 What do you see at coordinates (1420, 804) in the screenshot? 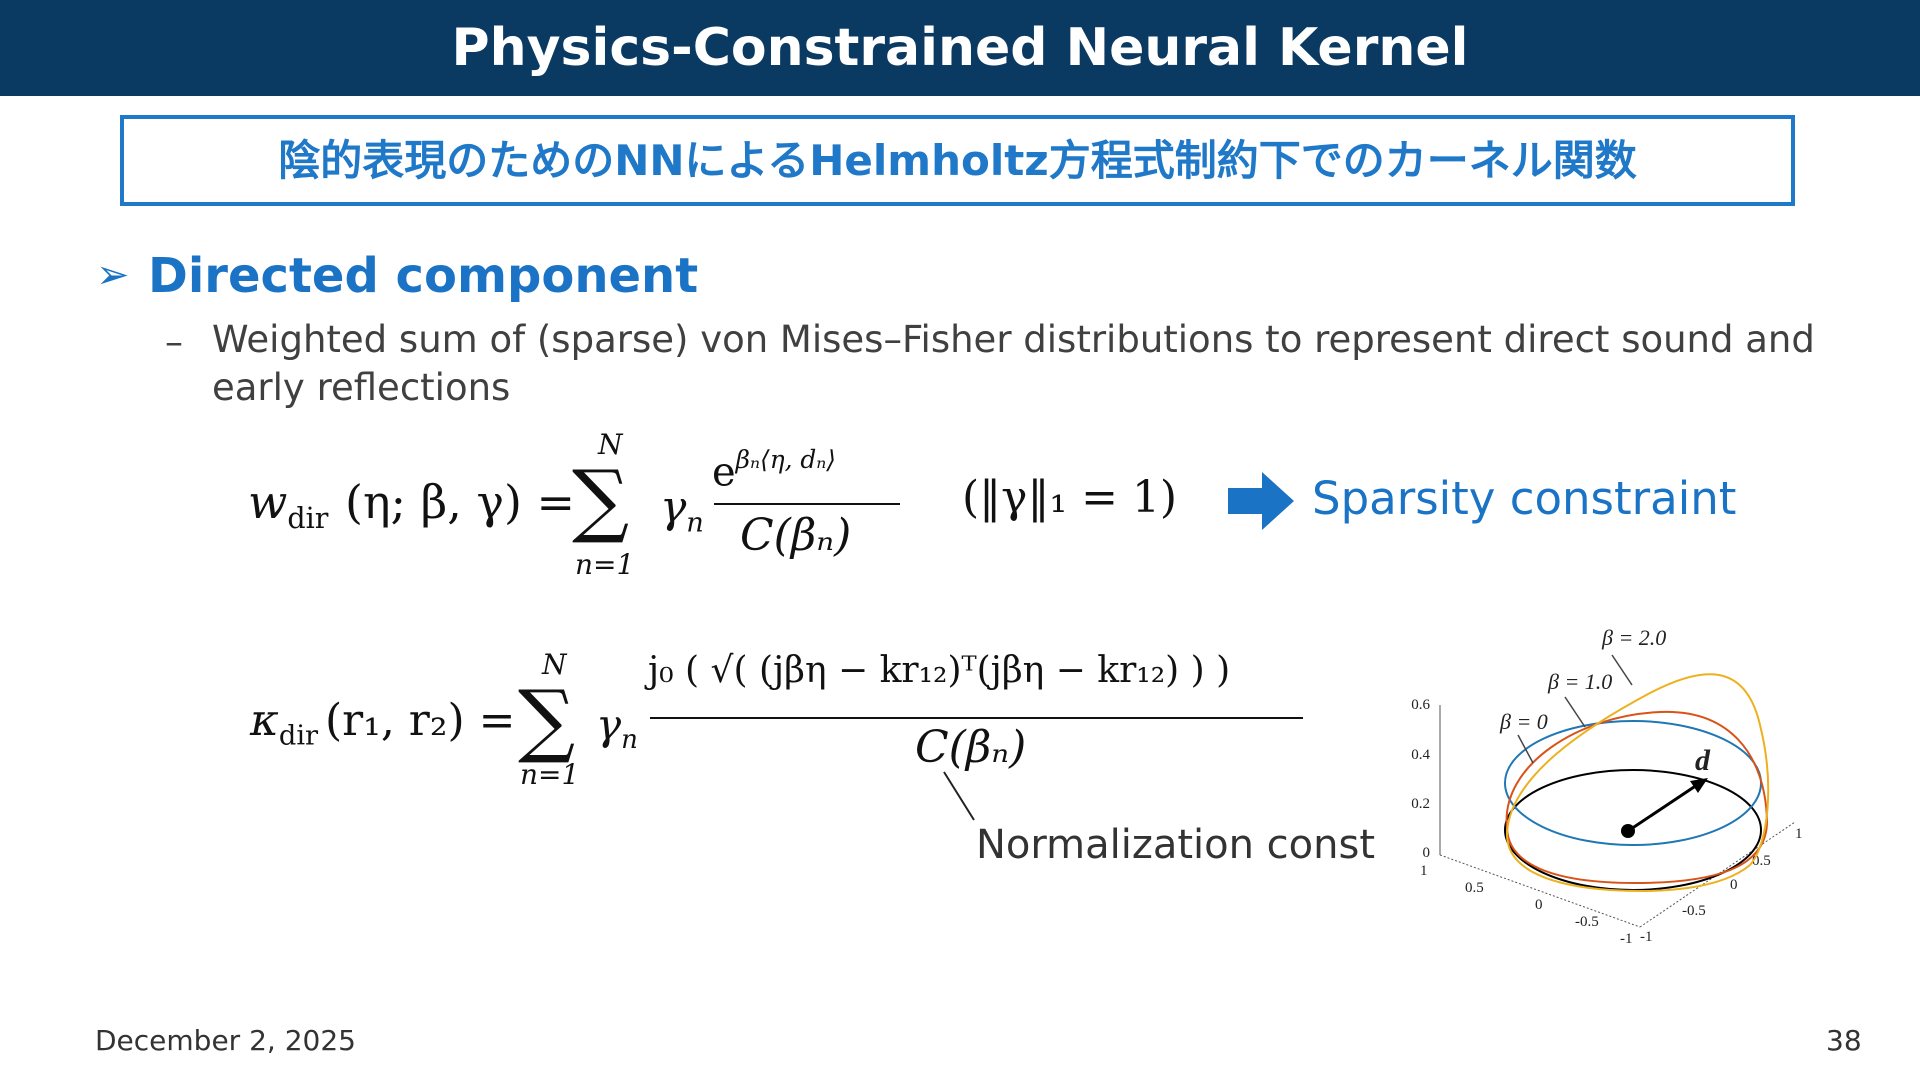
I see `z-tick: 0.2` at bounding box center [1420, 804].